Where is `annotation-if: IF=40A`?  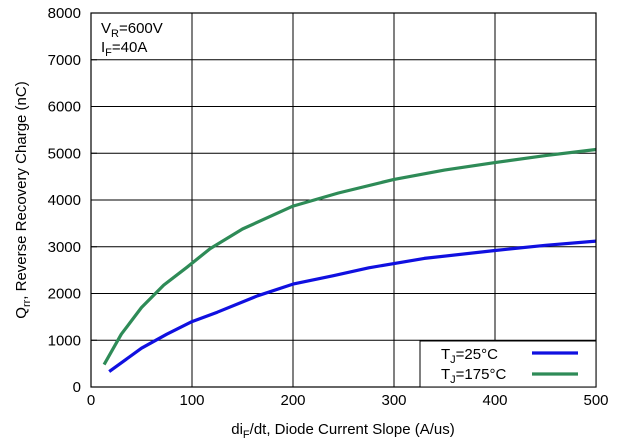 annotation-if: IF=40A is located at coordinates (124, 49).